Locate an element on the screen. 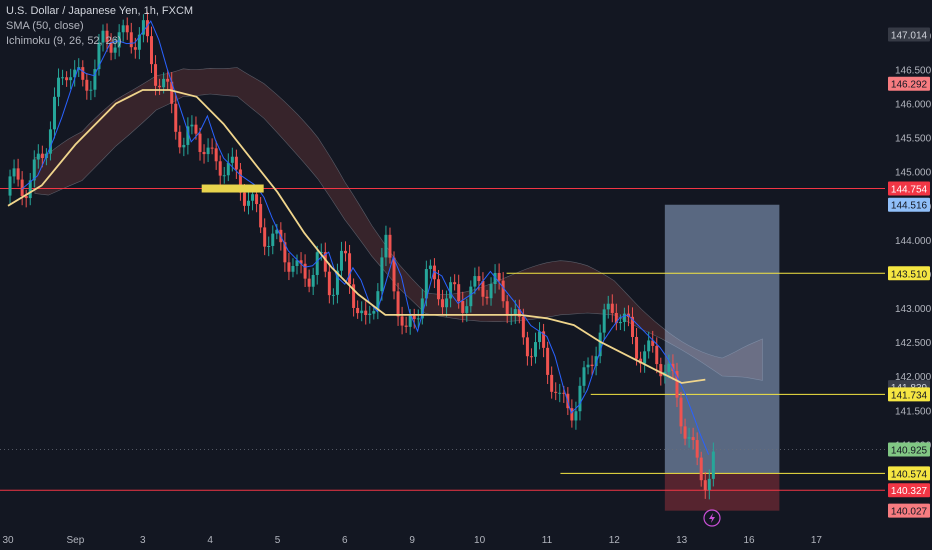  price-tick-label: 145.000 is located at coordinates (913, 173).